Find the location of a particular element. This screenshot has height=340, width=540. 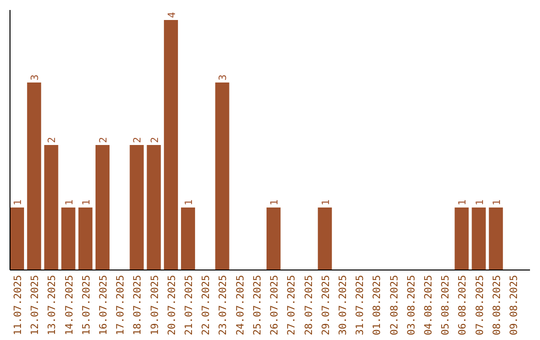

x-tick-label: 18.07.2025 is located at coordinates (138, 305).